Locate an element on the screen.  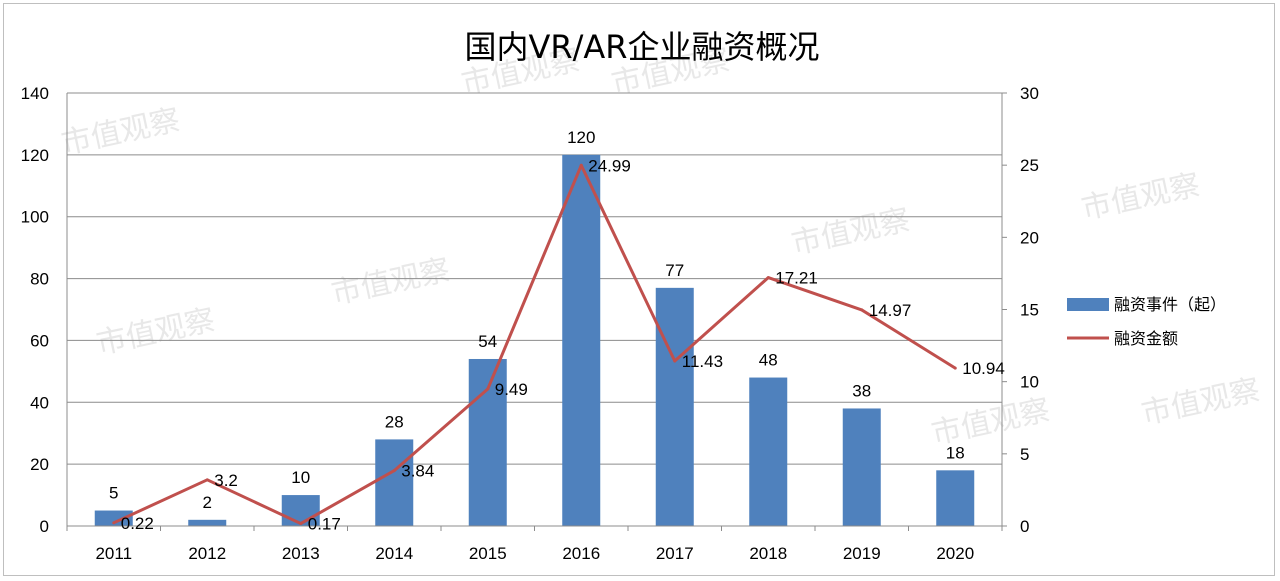
y-left-tick-label: 120 is located at coordinates (35, 155).